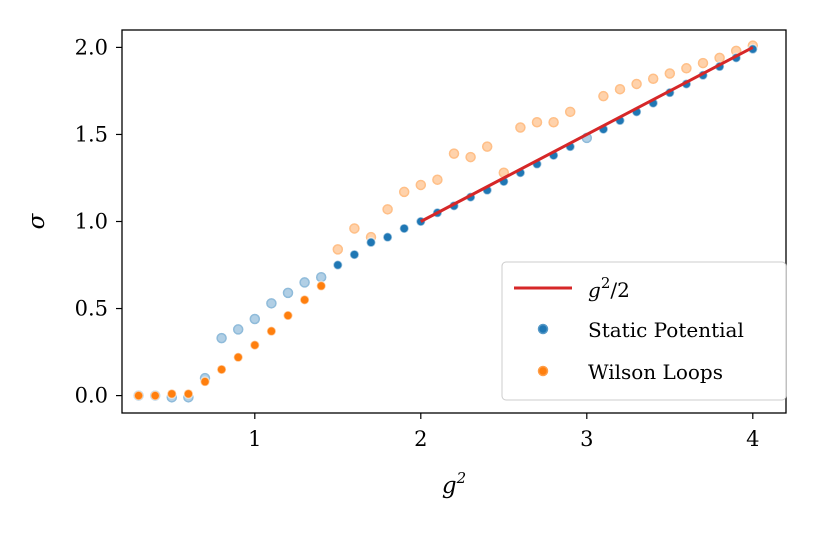  I want to click on legend: g2/2 Static Potential Wilson Loops, so click(644, 331).